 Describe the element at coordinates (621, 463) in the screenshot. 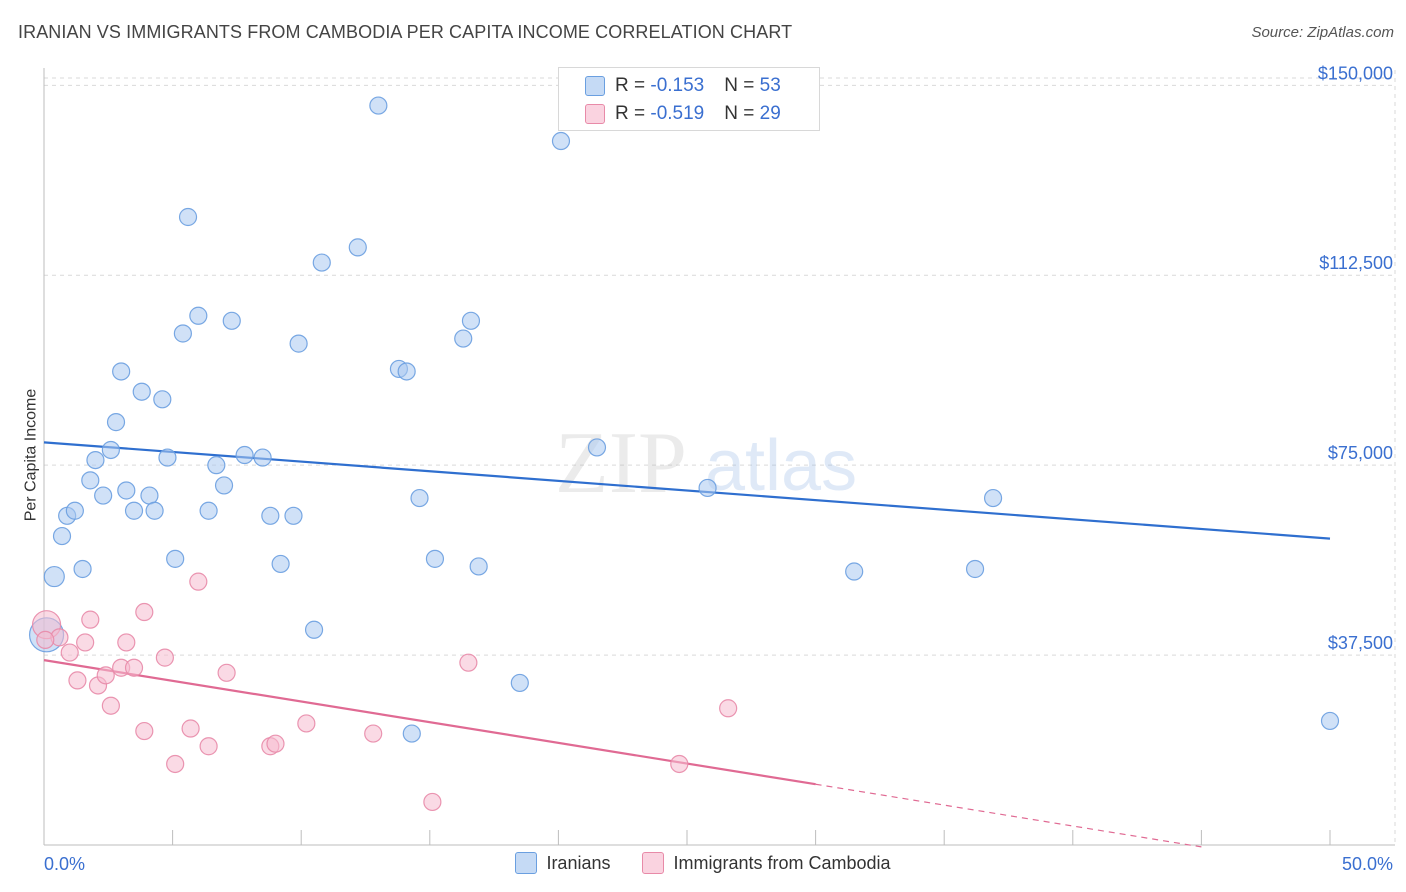

I see `watermark-zip: ZIP` at that location.